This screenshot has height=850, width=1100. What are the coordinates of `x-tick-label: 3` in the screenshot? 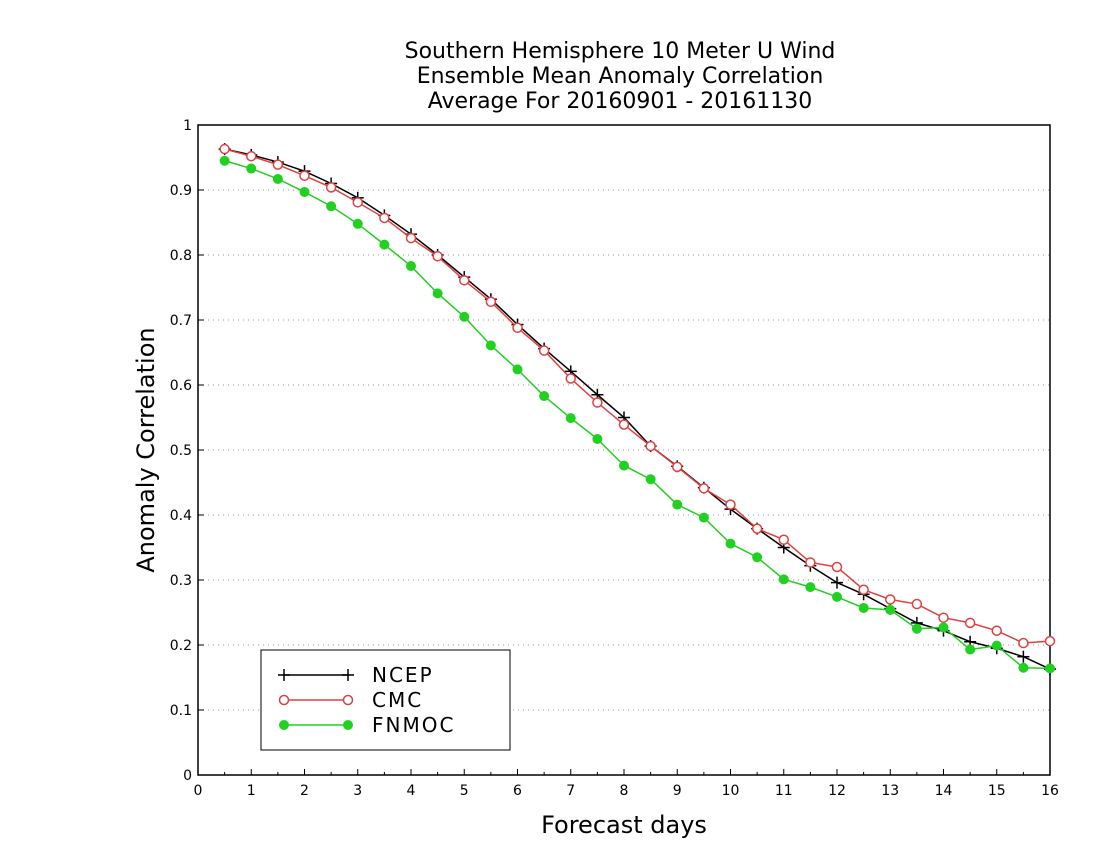 It's located at (357, 791).